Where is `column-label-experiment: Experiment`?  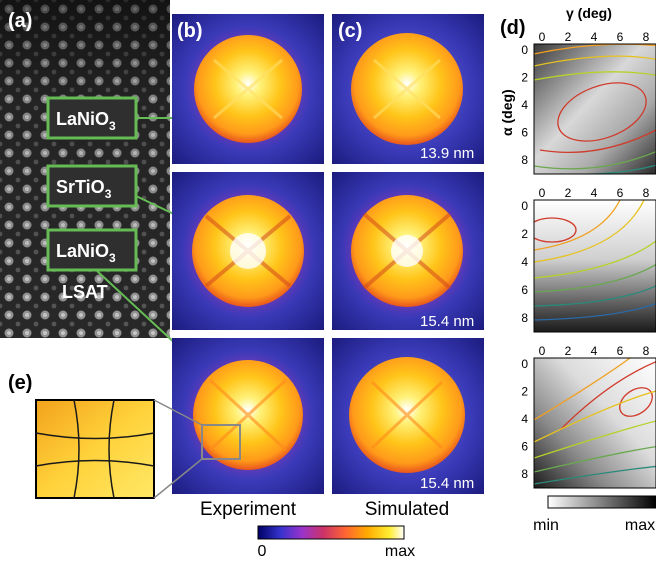 column-label-experiment: Experiment is located at coordinates (248, 509).